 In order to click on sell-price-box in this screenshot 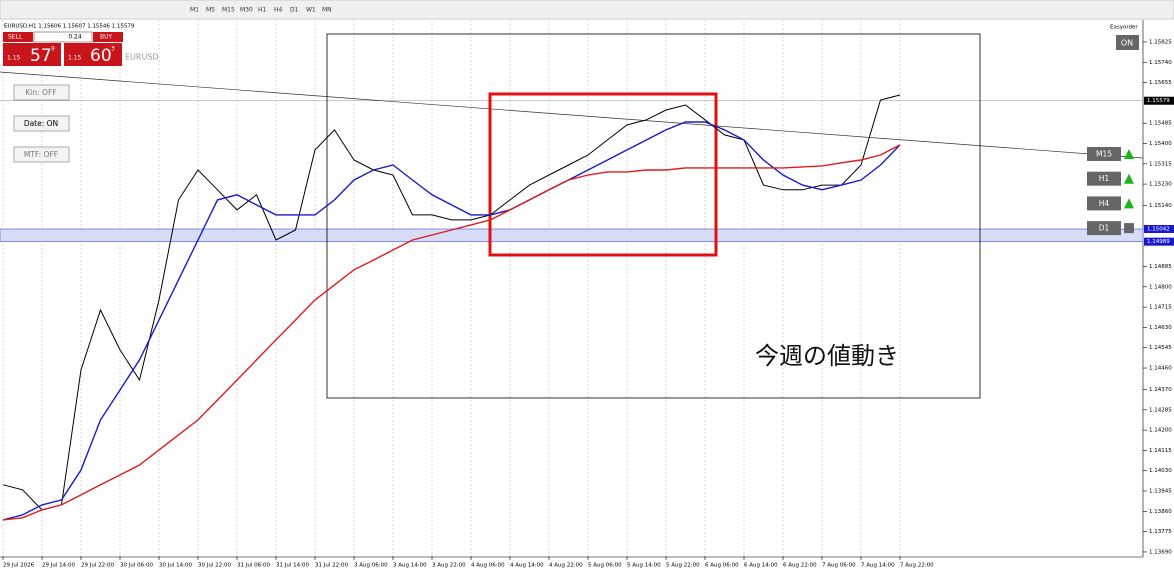, I will do `click(32, 54)`.